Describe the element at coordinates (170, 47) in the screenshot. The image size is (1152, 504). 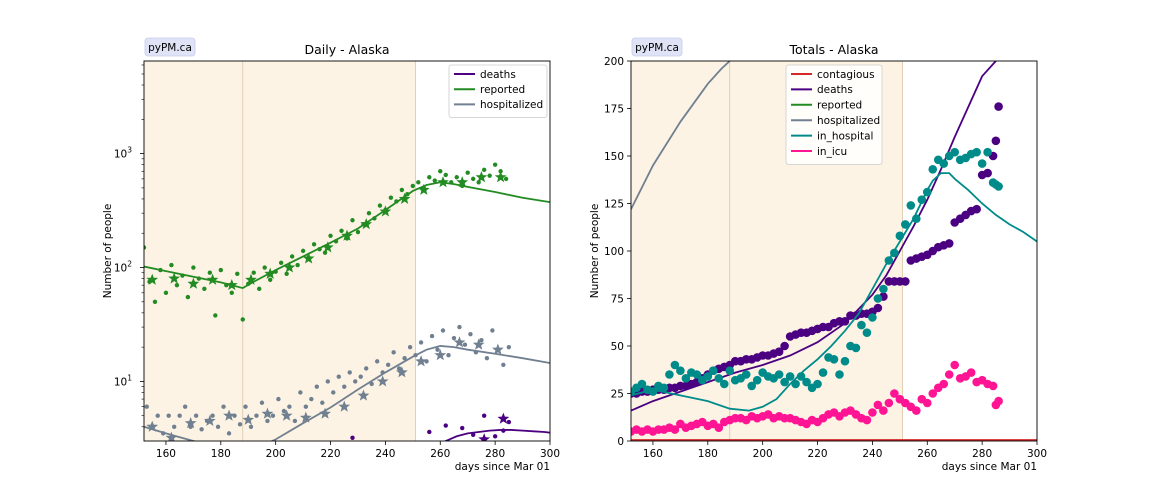
I see `badge-box` at that location.